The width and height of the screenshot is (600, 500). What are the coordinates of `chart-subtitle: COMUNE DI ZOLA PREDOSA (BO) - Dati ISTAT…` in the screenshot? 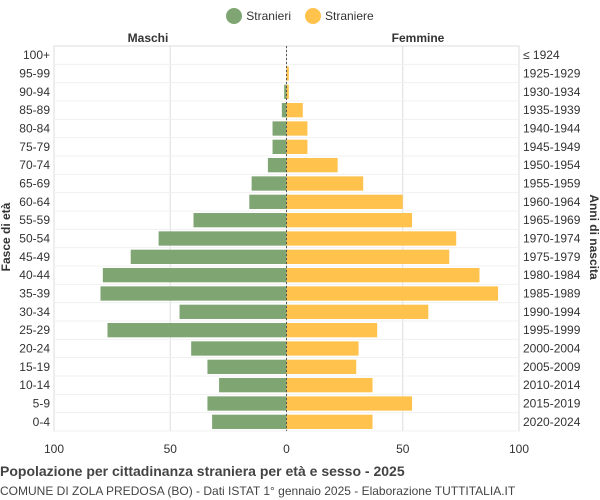 It's located at (258, 491).